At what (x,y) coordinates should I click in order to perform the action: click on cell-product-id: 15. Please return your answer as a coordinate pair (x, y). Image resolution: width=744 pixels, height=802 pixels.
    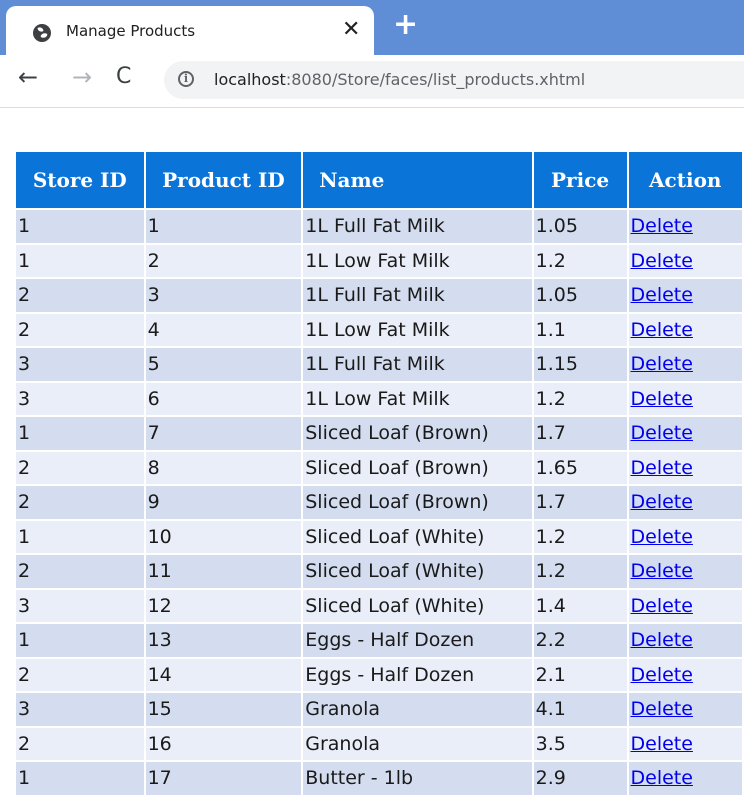
    Looking at the image, I should click on (223, 709).